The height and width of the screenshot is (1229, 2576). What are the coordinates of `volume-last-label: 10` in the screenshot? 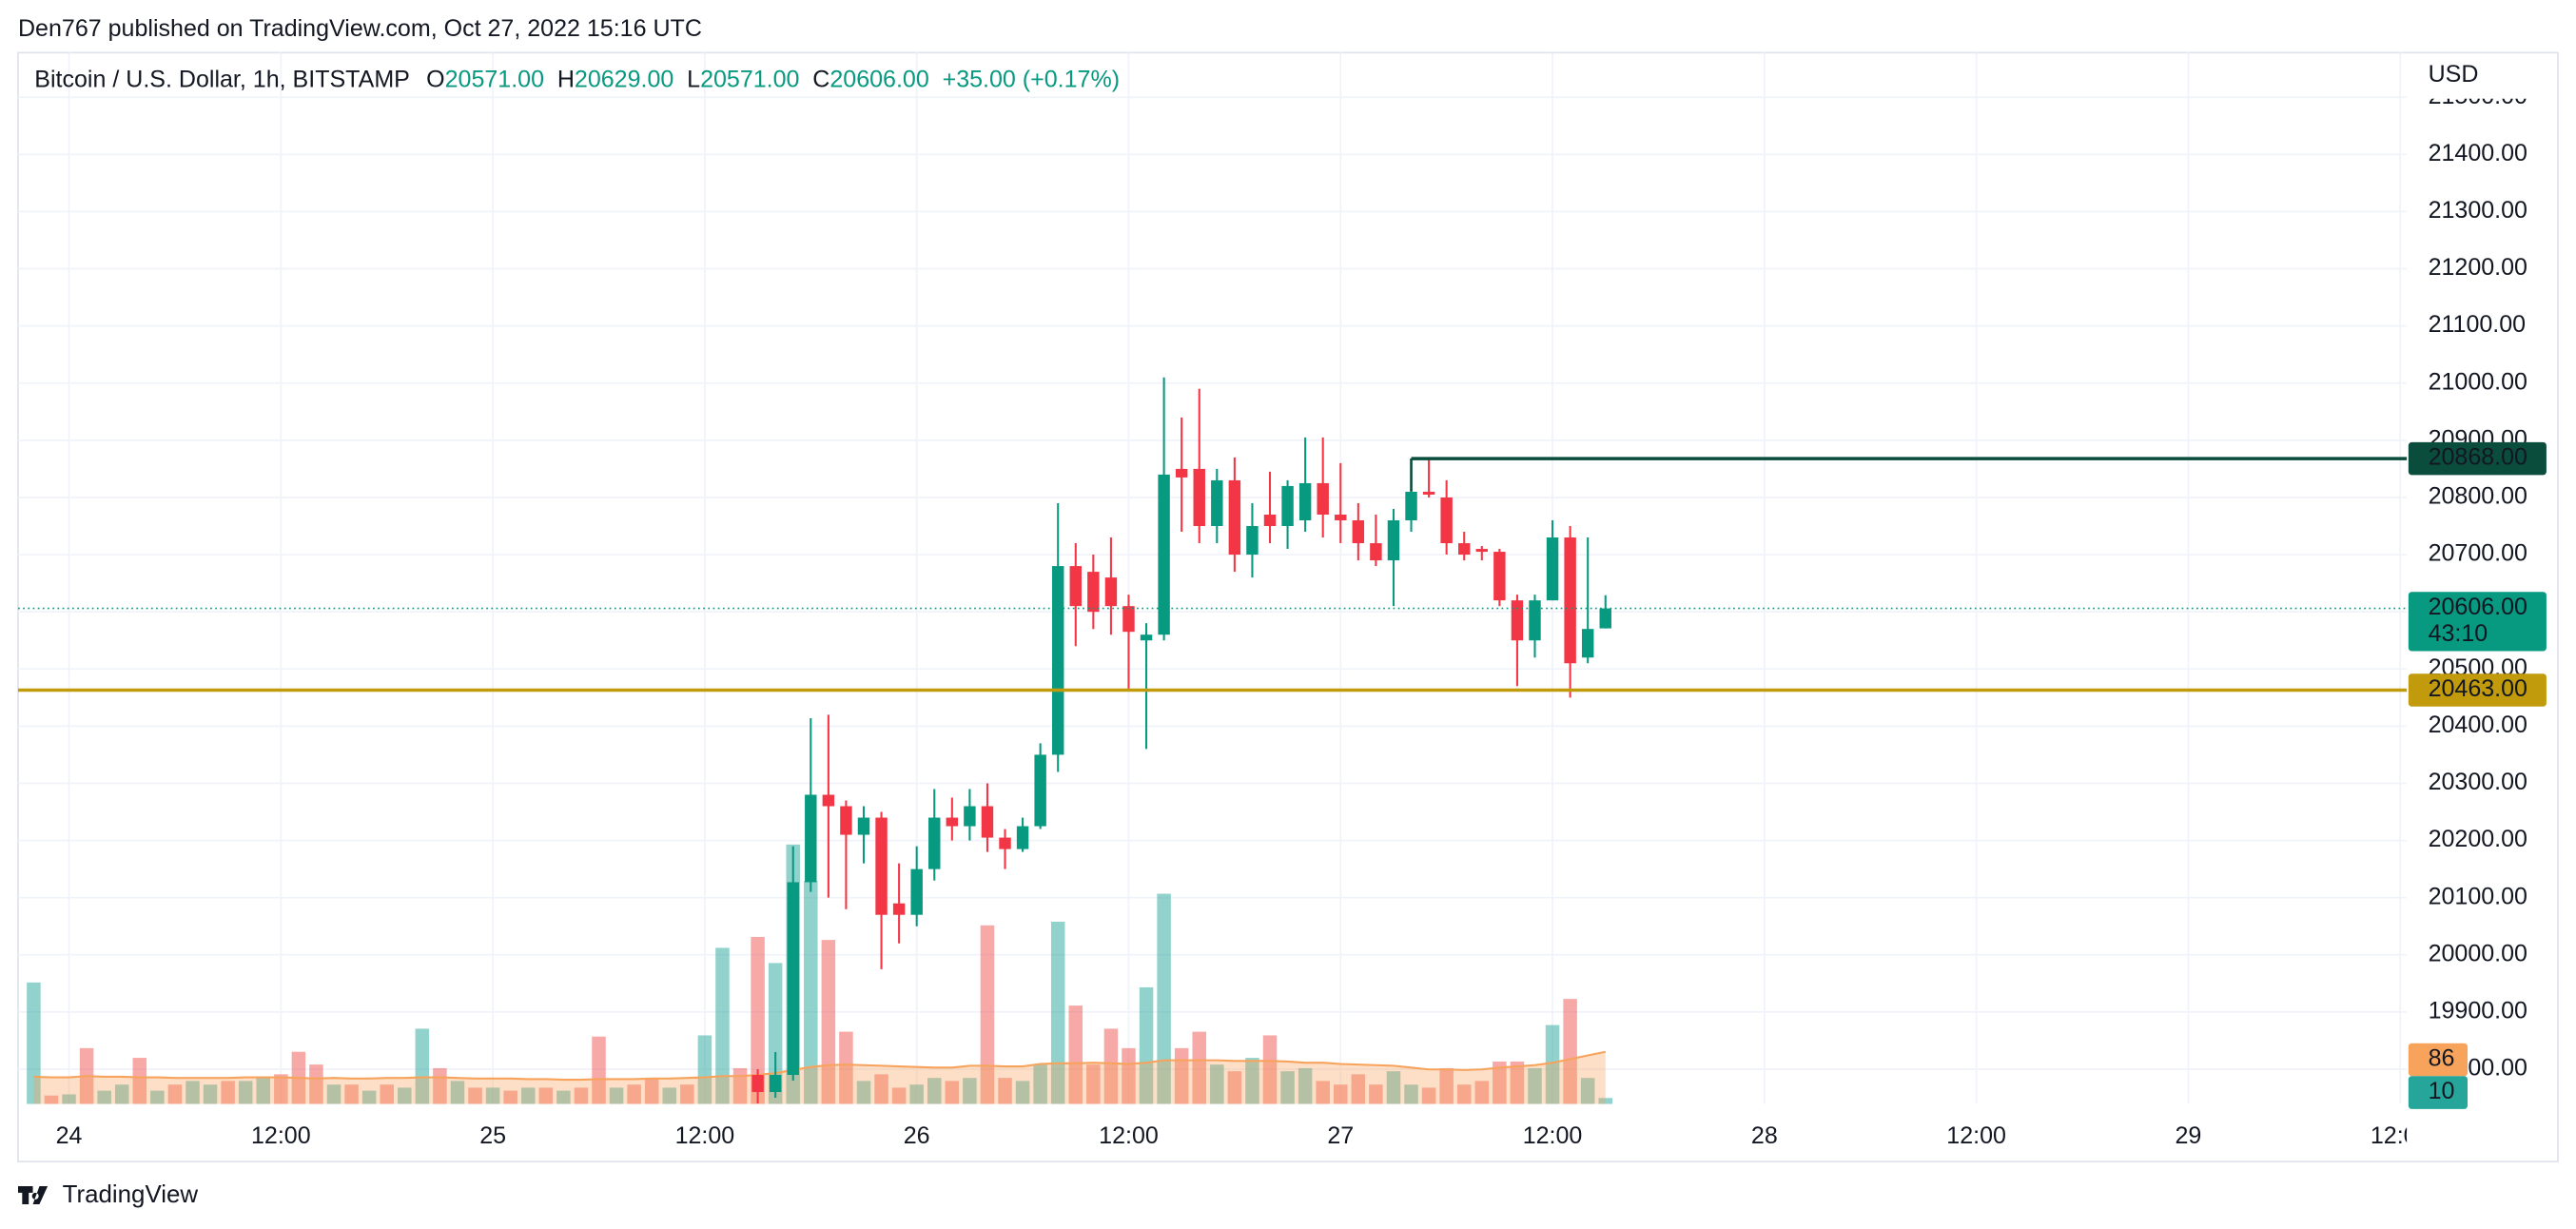 It's located at (2442, 1091).